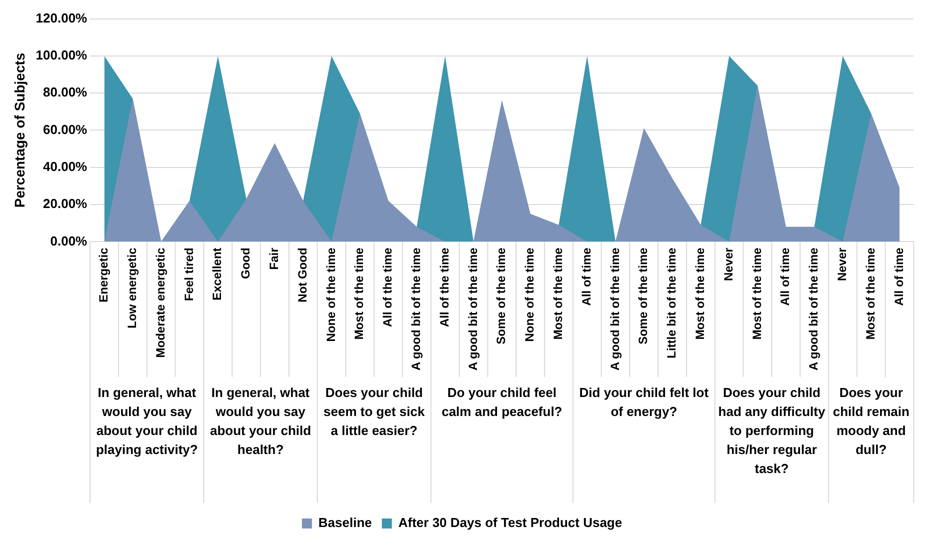  Describe the element at coordinates (274, 258) in the screenshot. I see `x-tick-label: Fair` at that location.